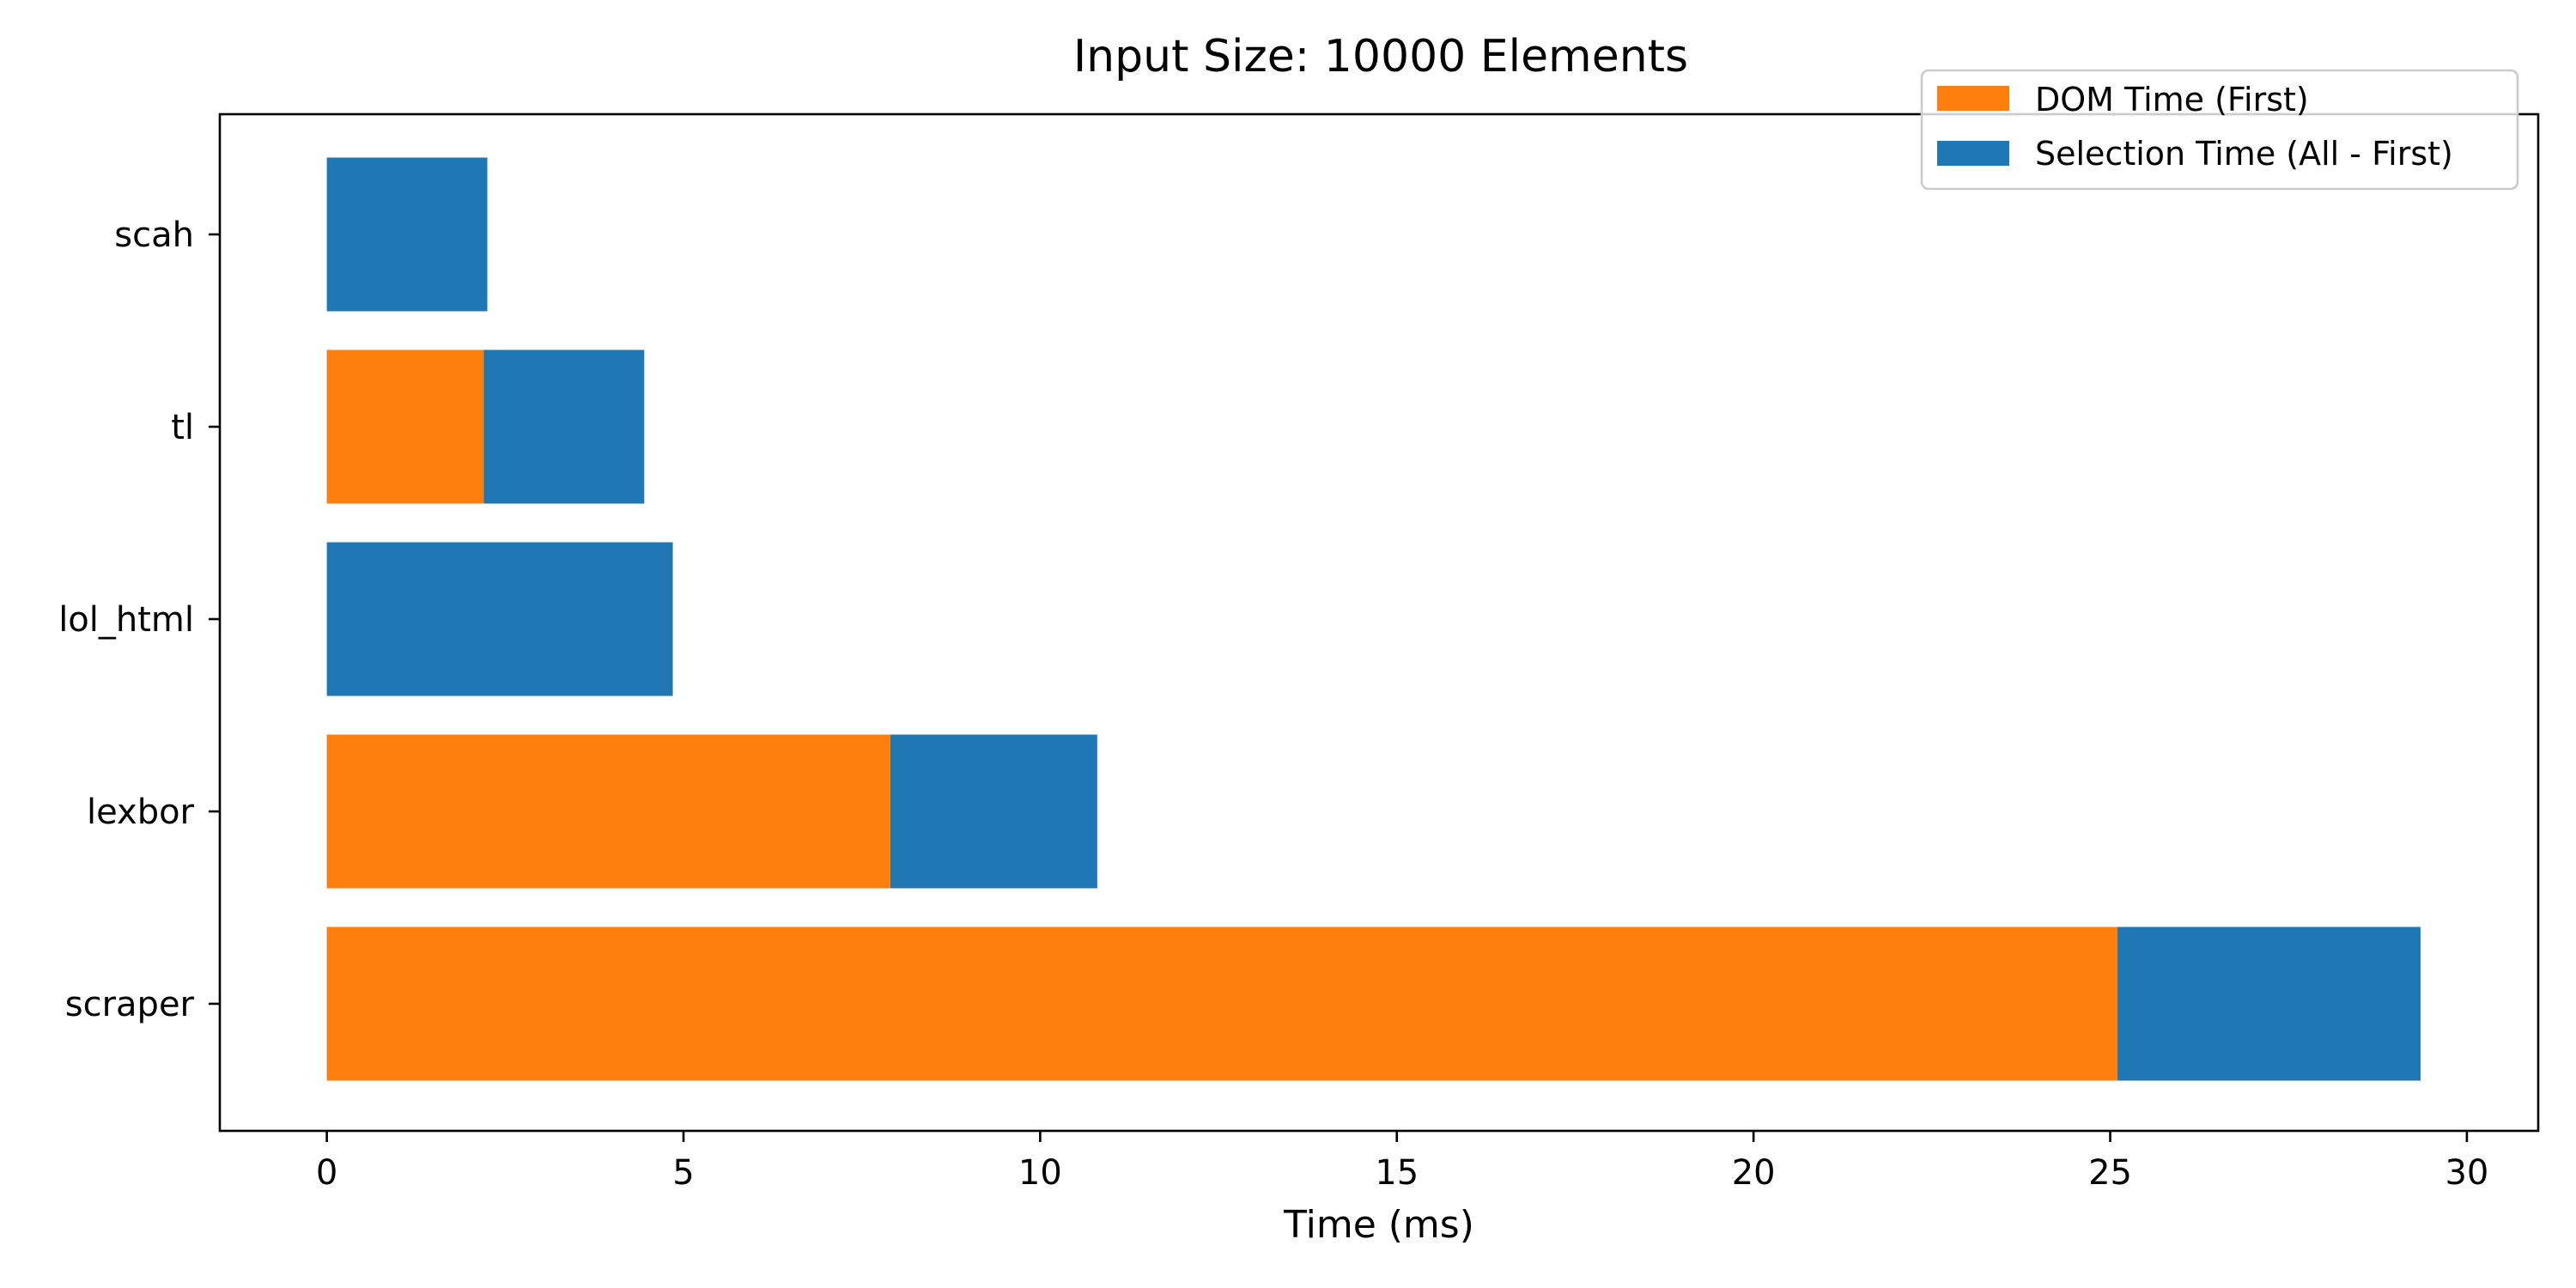 The width and height of the screenshot is (2576, 1288). I want to click on bar-scraper-selection-time-all-first, so click(2269, 1004).